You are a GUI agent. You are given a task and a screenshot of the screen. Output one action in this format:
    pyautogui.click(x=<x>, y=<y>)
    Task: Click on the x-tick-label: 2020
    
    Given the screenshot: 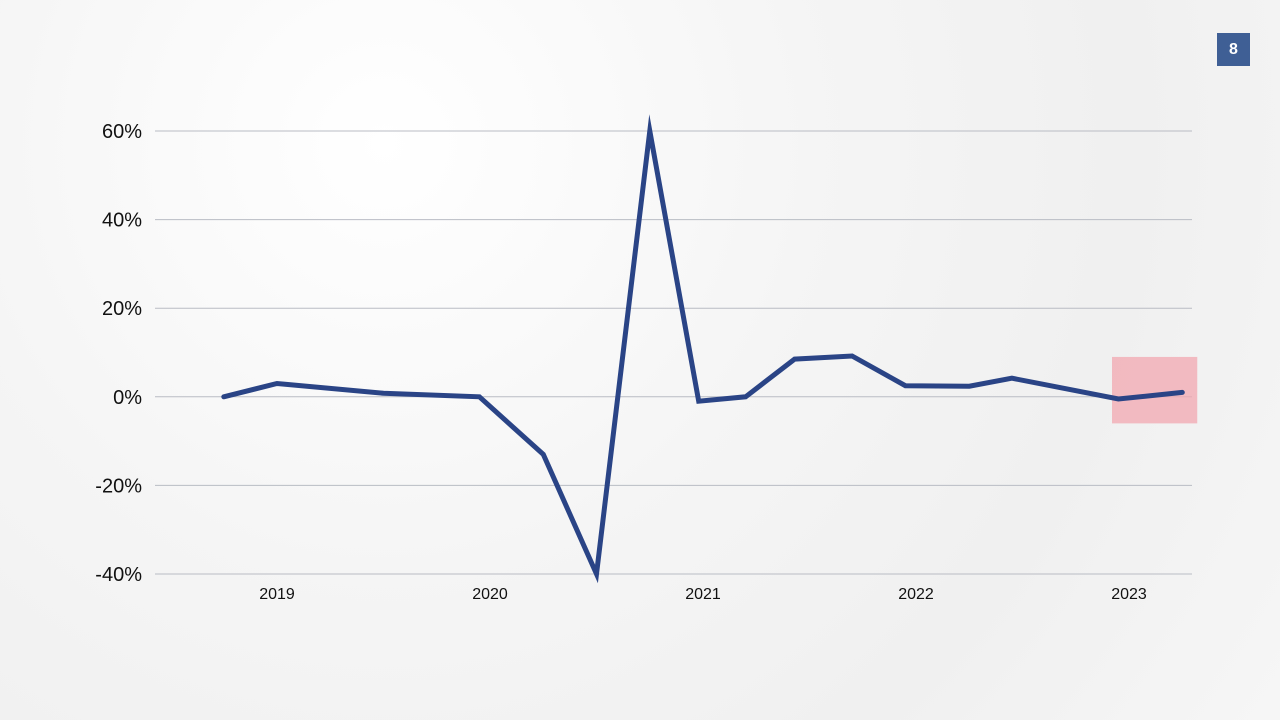 What is the action you would take?
    pyautogui.click(x=490, y=594)
    